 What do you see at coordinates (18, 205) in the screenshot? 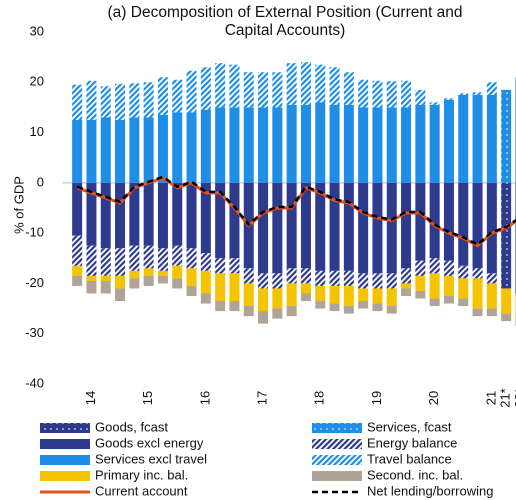
I see `y-axis-label: % of GDP` at bounding box center [18, 205].